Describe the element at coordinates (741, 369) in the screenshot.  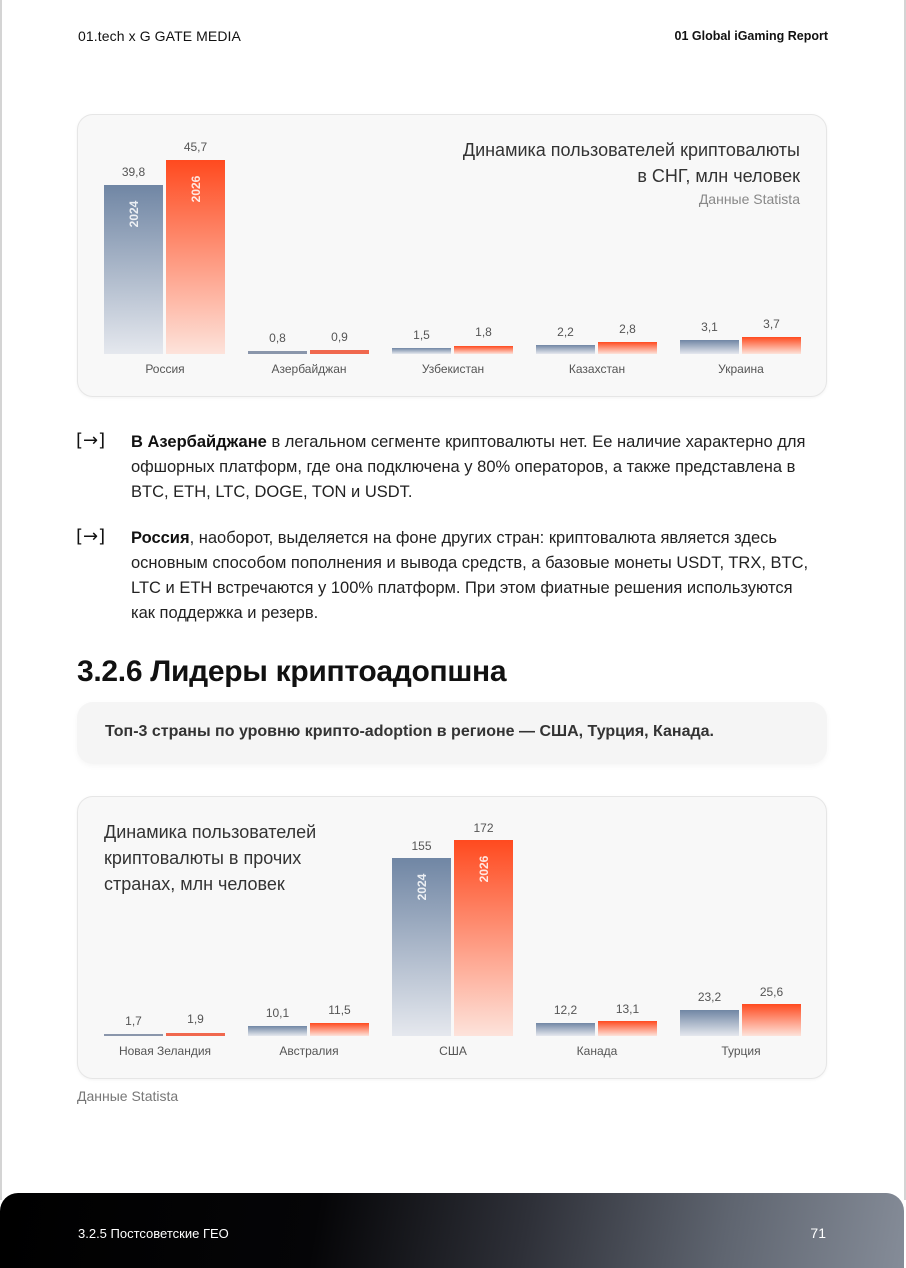
I see `category-label: Украина` at that location.